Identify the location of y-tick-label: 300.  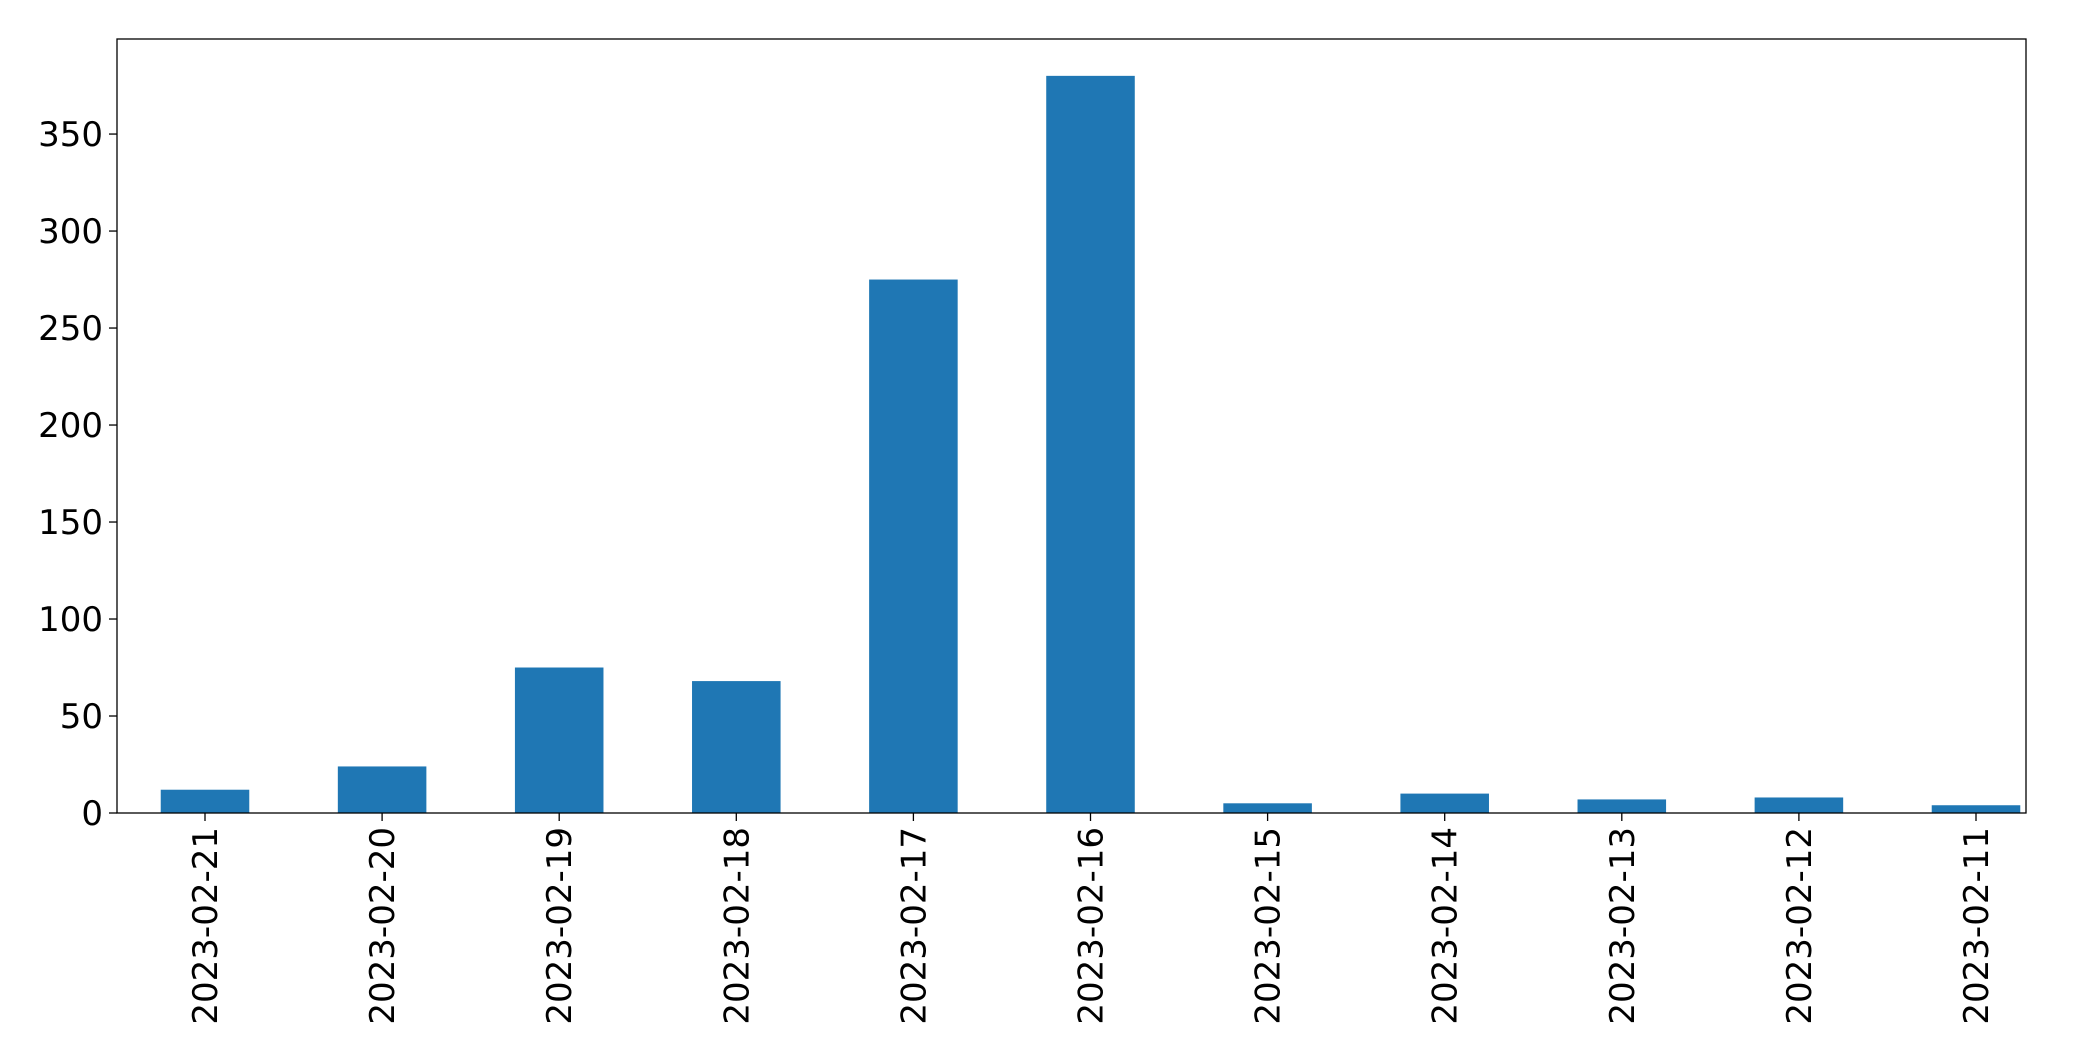
(70, 232).